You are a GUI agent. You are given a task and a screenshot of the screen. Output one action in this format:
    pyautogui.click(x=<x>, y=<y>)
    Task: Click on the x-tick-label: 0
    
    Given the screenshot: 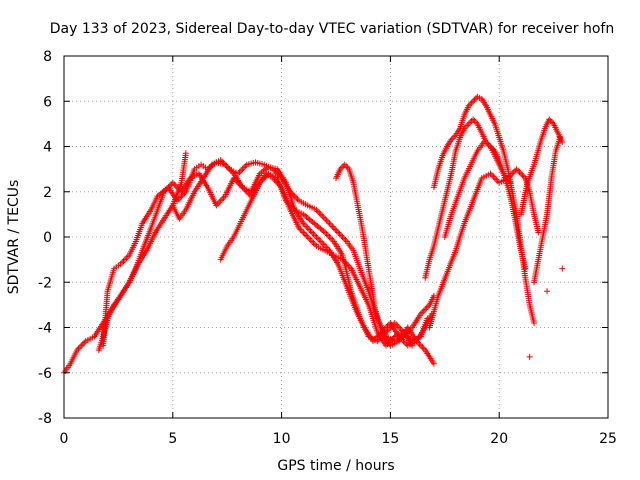 What is the action you would take?
    pyautogui.click(x=64, y=439)
    